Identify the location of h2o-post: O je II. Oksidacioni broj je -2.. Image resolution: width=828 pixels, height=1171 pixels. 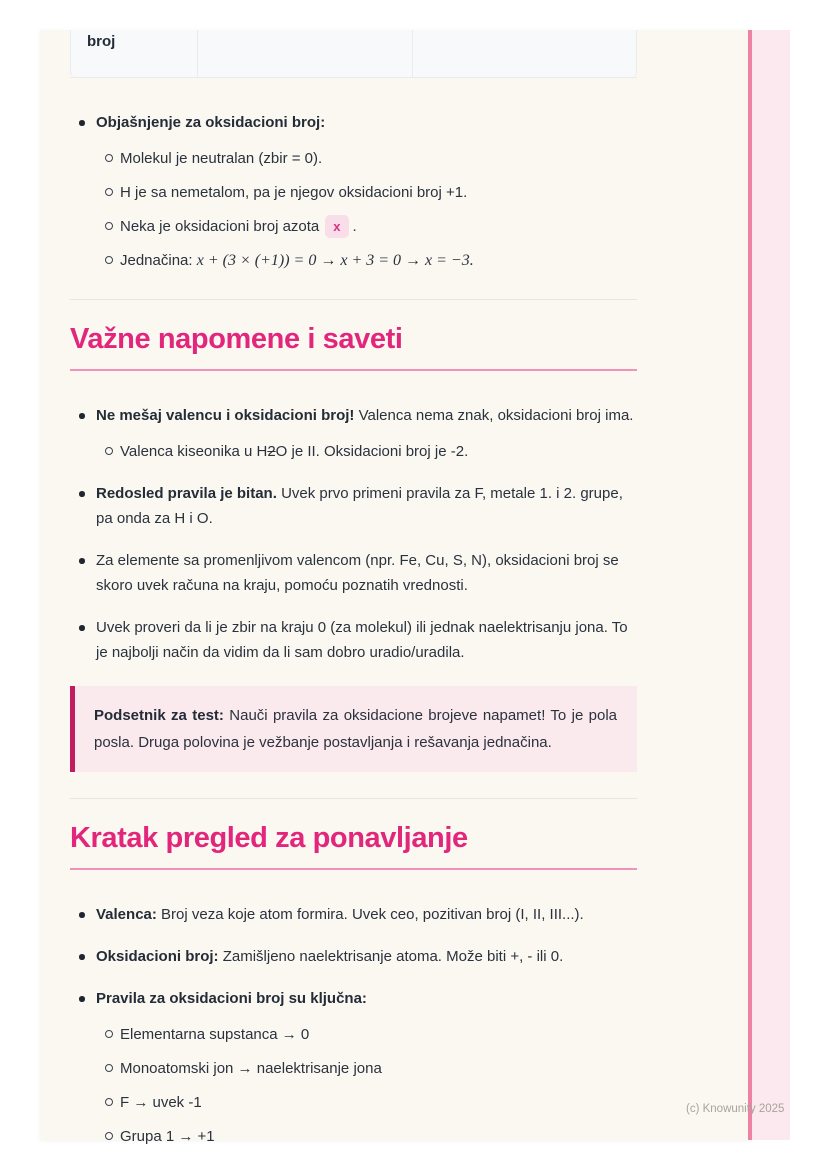
(372, 451).